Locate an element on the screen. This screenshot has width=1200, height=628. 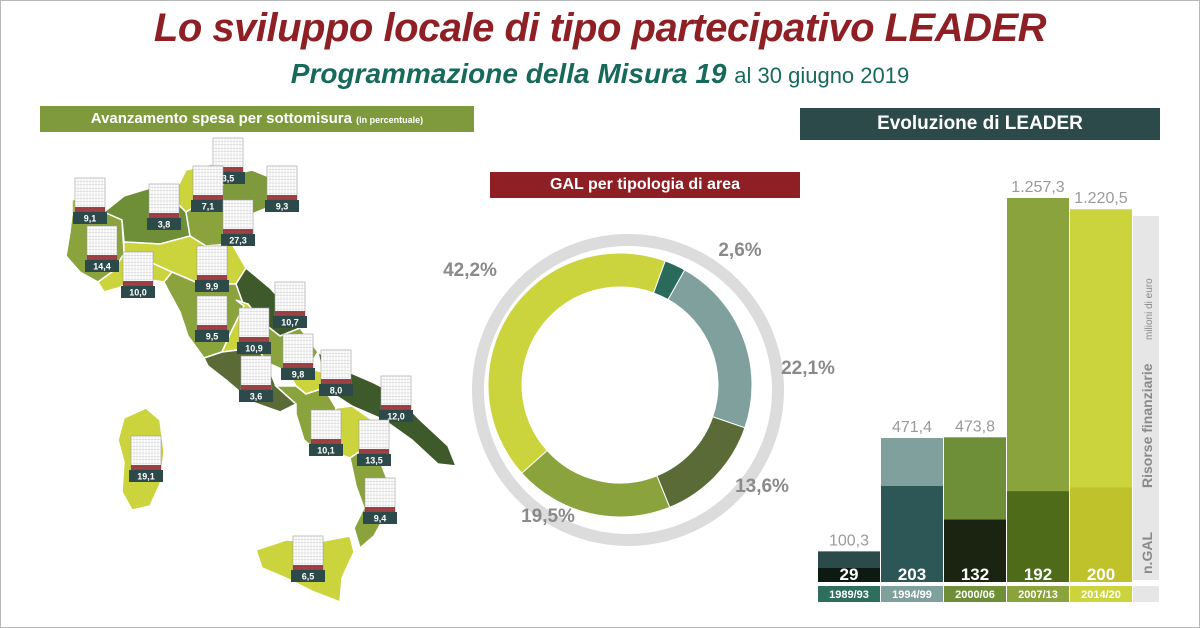
map-marker: 7,1 is located at coordinates (208, 188).